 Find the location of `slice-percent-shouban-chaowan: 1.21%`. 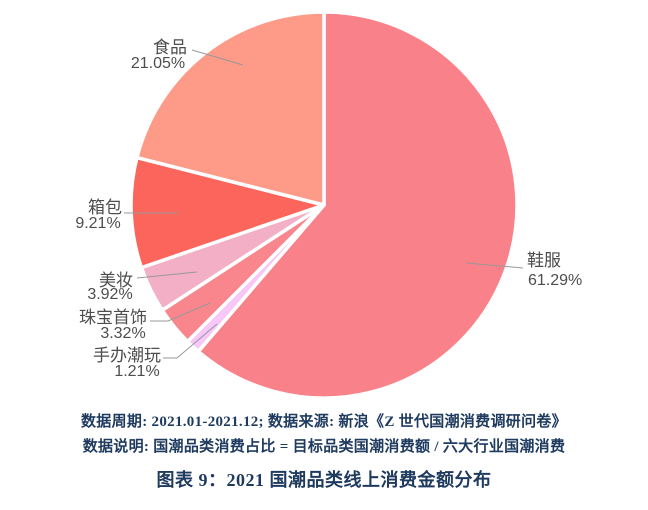

slice-percent-shouban-chaowan: 1.21% is located at coordinates (136, 371).